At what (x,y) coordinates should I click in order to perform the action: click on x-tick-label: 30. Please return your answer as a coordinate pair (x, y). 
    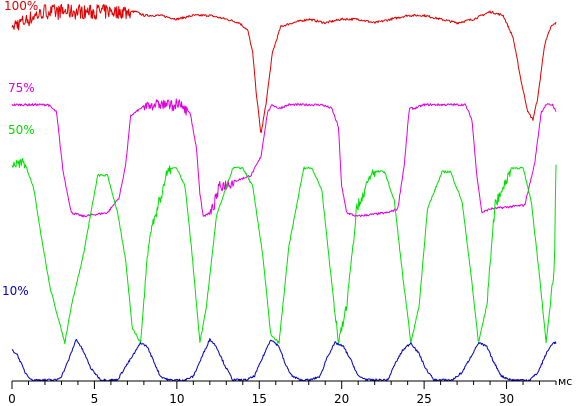
    Looking at the image, I should click on (506, 399).